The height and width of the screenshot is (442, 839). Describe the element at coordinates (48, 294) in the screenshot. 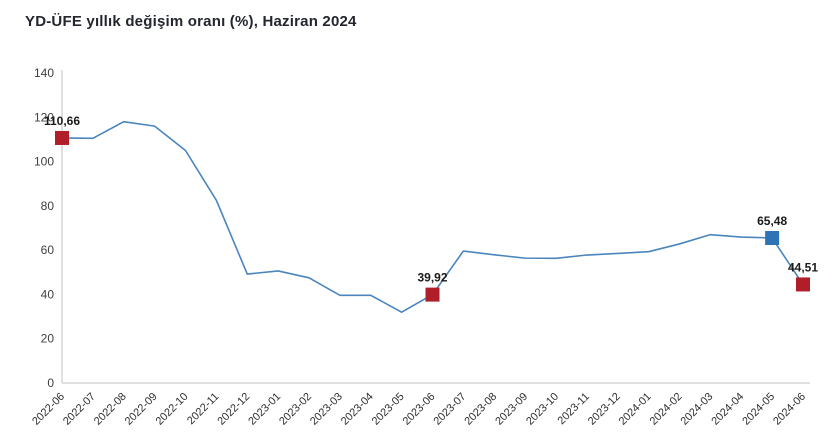

I see `y-axis-tick-label: 40` at that location.